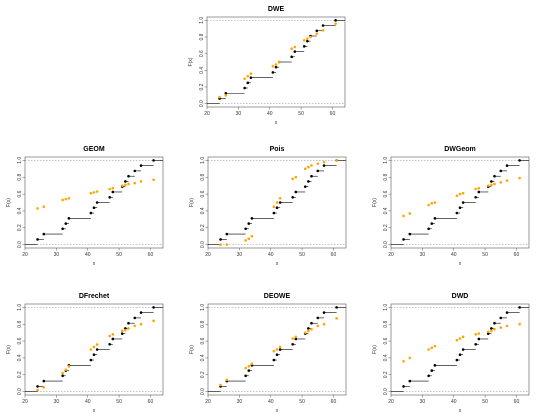 This screenshot has width=550, height=419. I want to click on y-tick-label: 0.2, so click(20, 374).